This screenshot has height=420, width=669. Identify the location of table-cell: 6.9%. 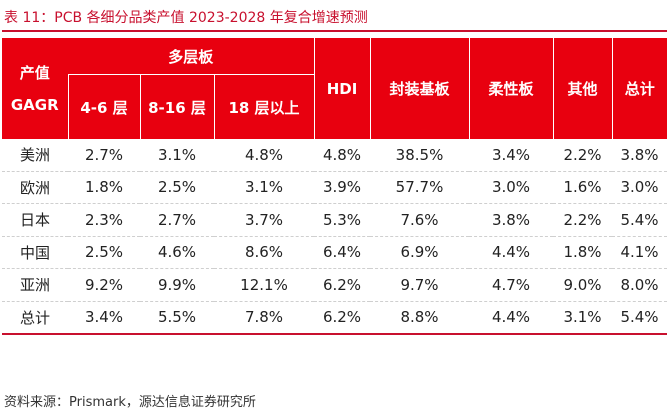
(419, 252).